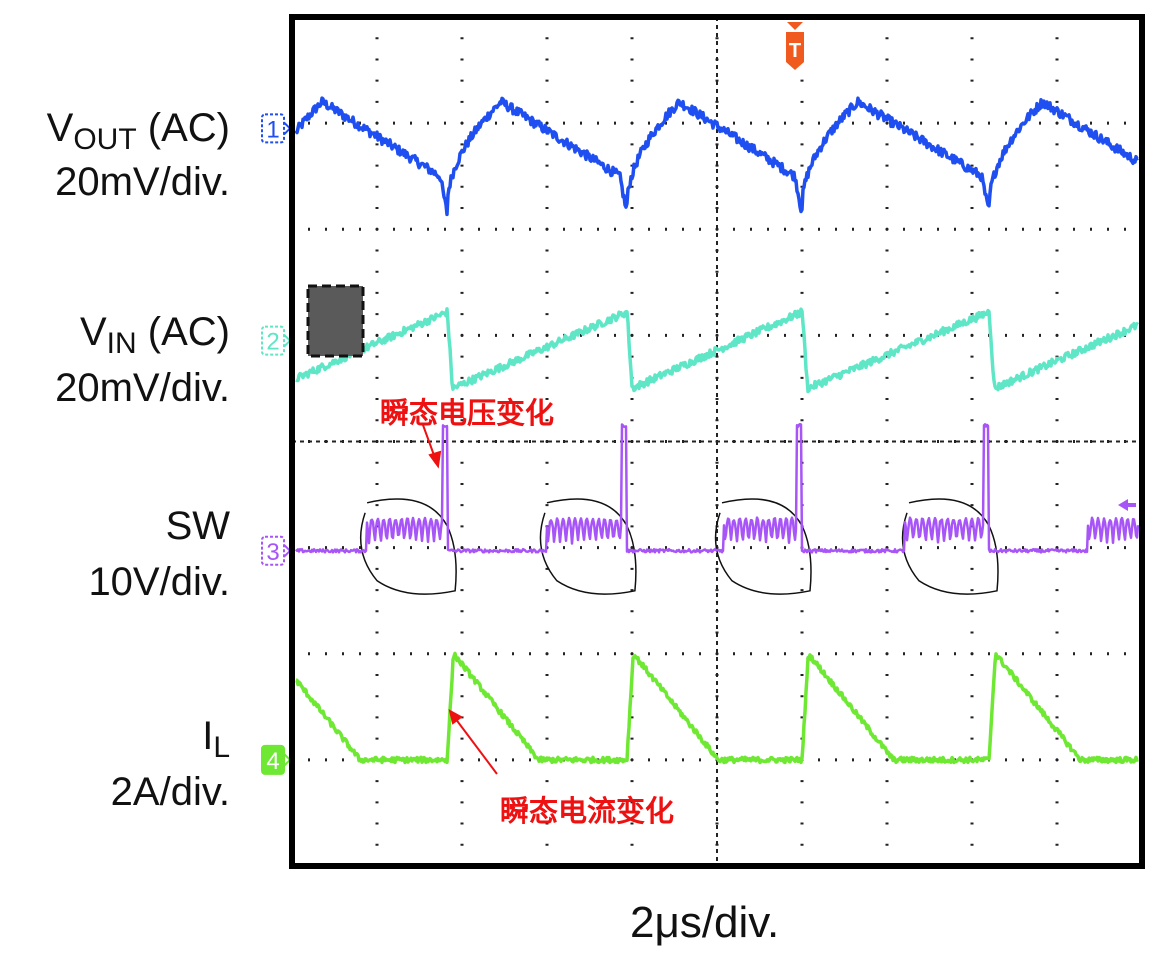  What do you see at coordinates (335, 321) in the screenshot?
I see `redaction-box` at bounding box center [335, 321].